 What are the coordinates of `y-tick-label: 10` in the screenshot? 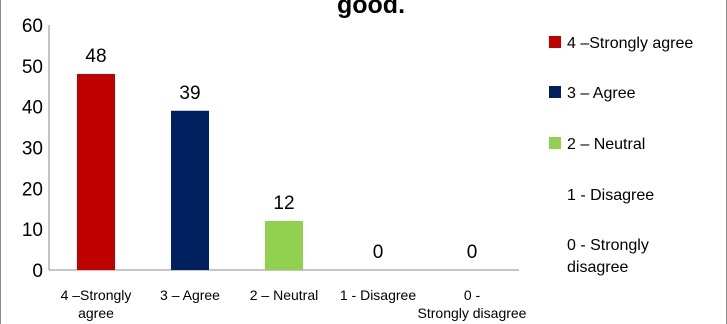 It's located at (32, 230).